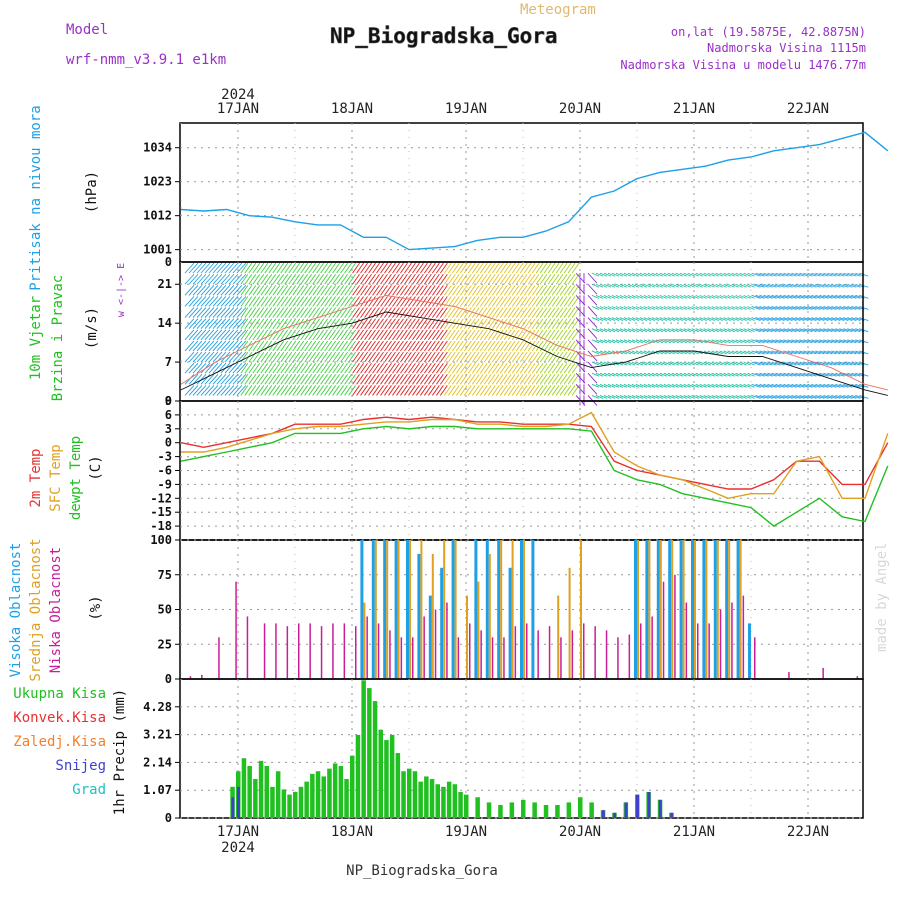 The width and height of the screenshot is (900, 900). What do you see at coordinates (534, 191) in the screenshot?
I see `pressure-line` at bounding box center [534, 191].